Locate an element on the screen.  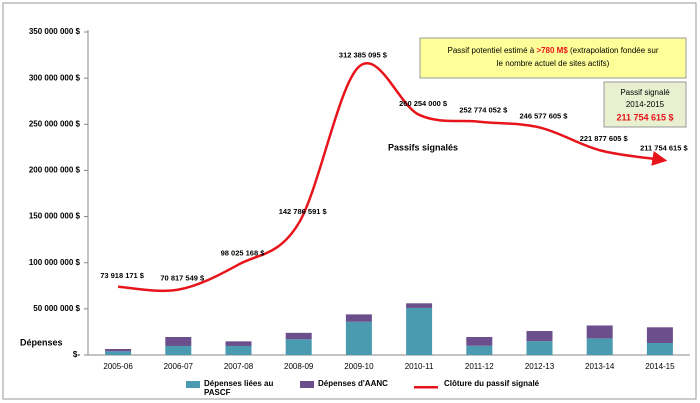
x-tick-label: 2008-09 is located at coordinates (299, 366).